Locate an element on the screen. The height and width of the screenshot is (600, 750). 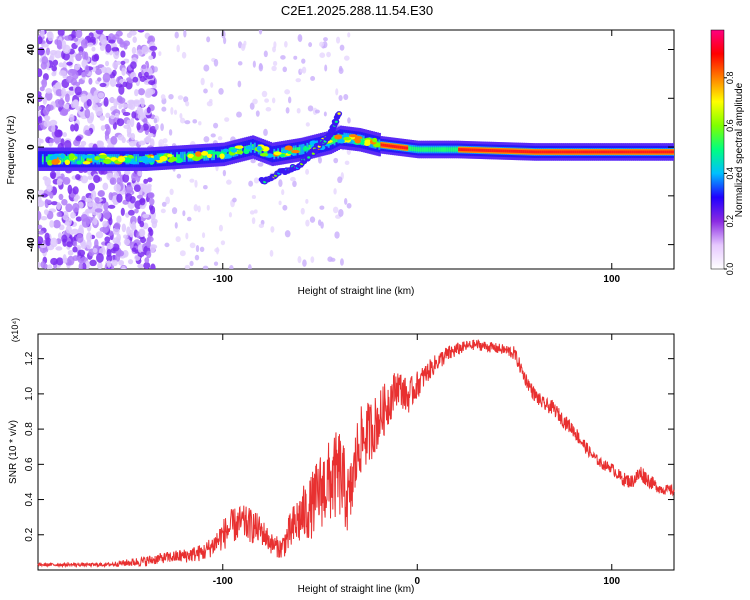
y-tick-label: 40 is located at coordinates (31, 50).